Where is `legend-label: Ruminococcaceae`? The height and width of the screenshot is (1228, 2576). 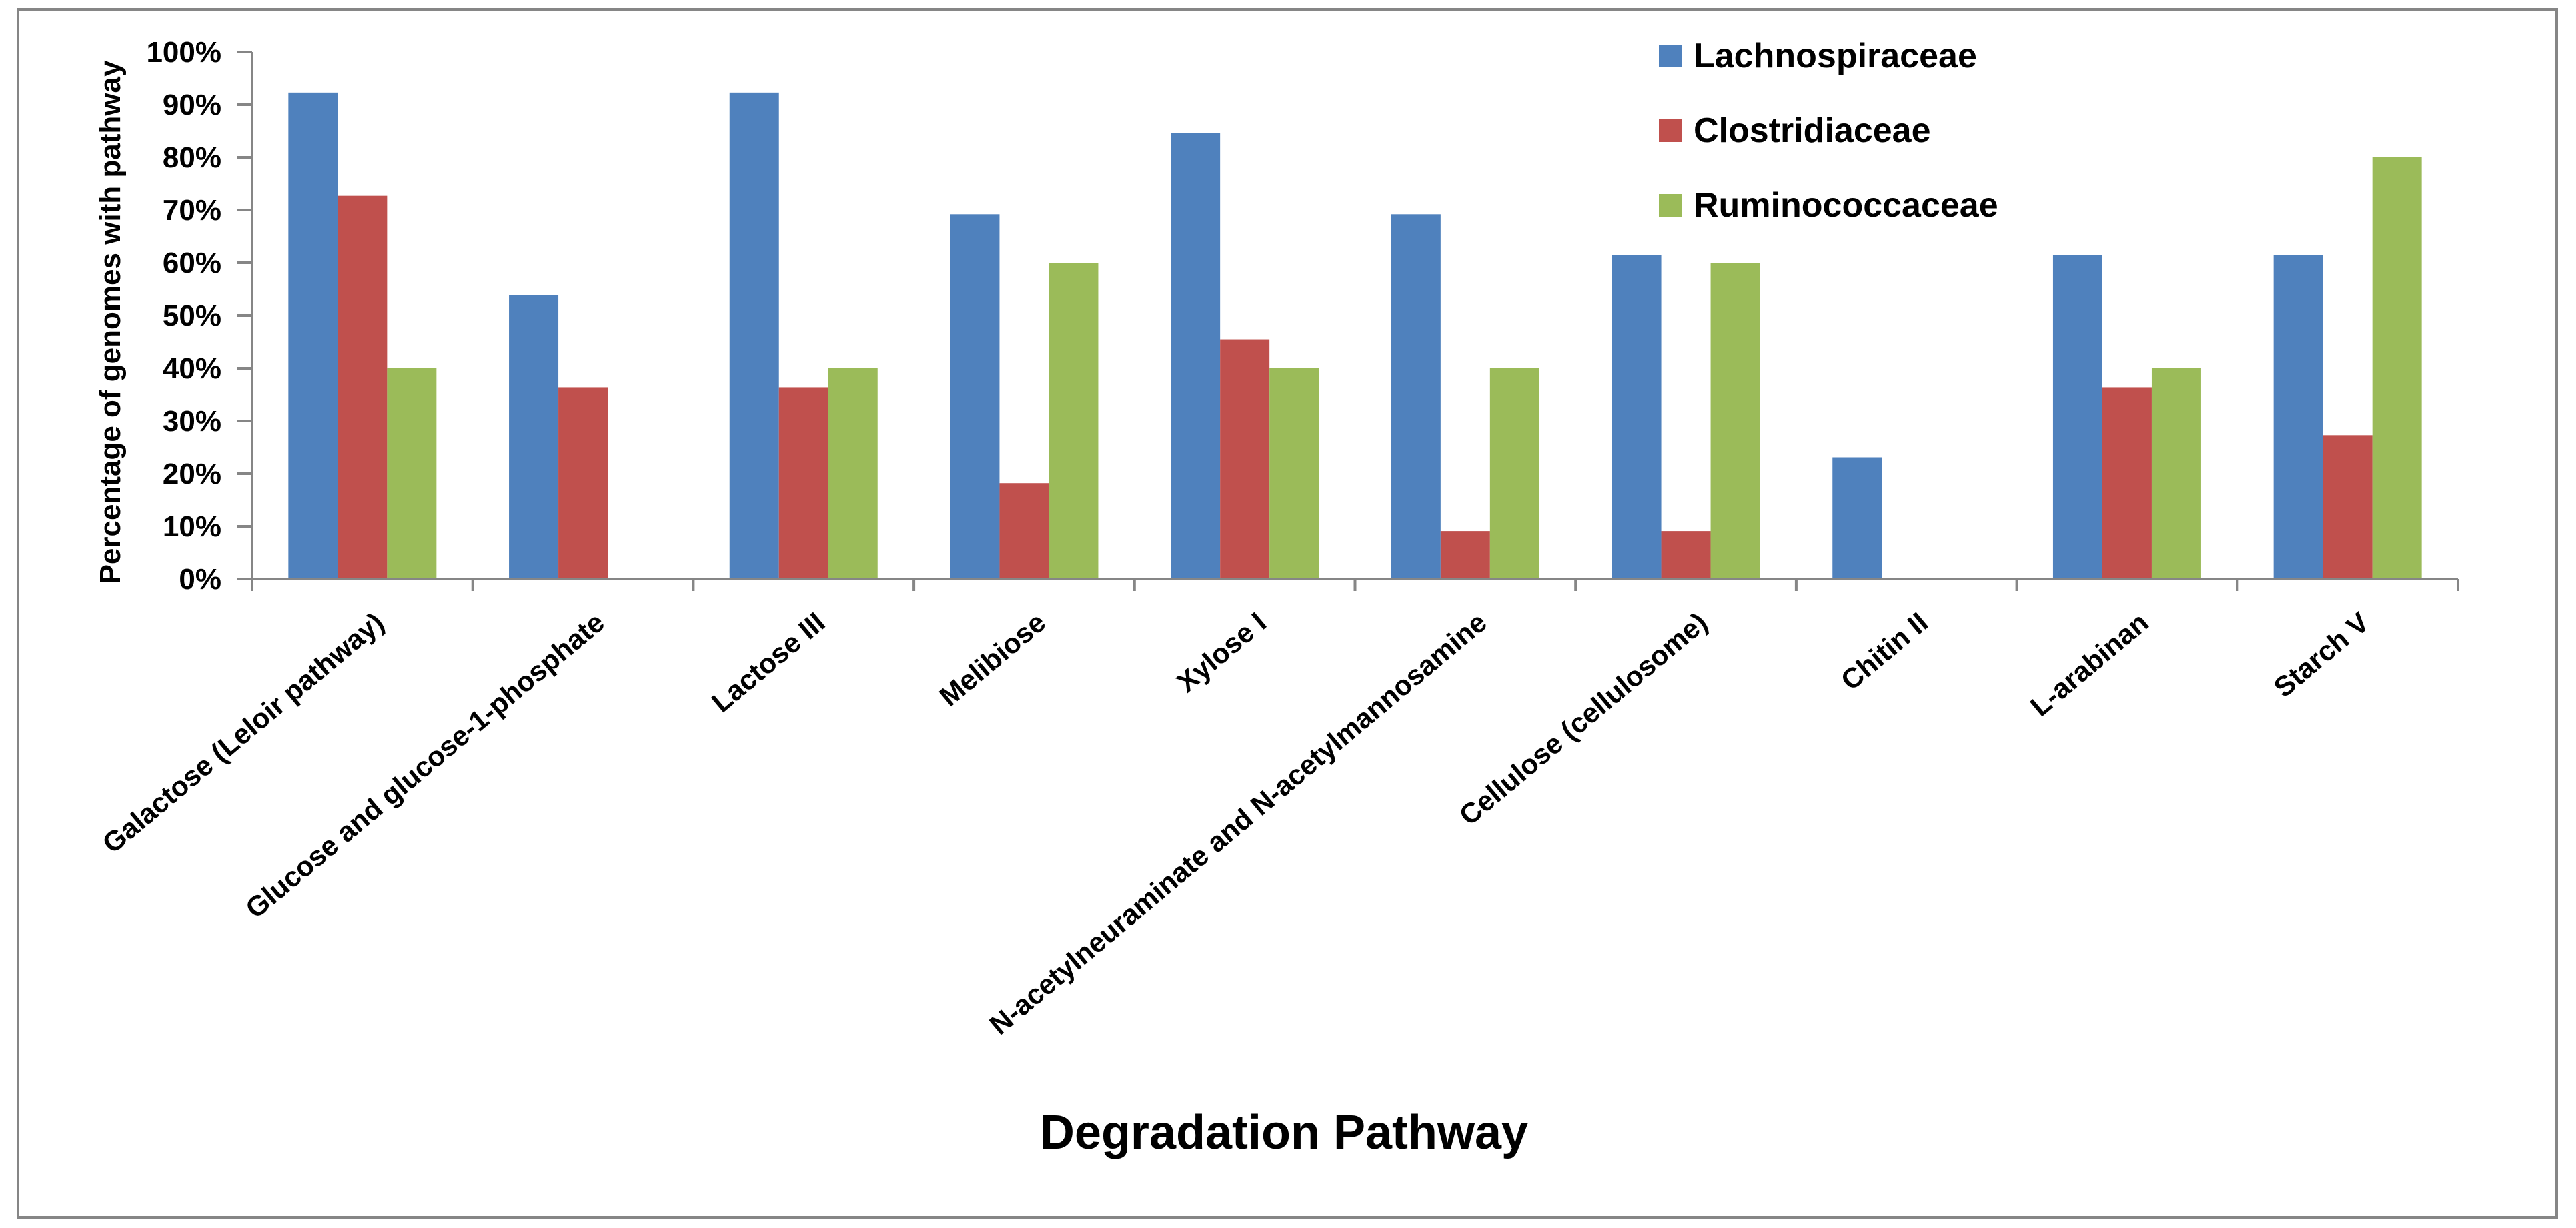
legend-label: Ruminococcaceae is located at coordinates (1846, 206).